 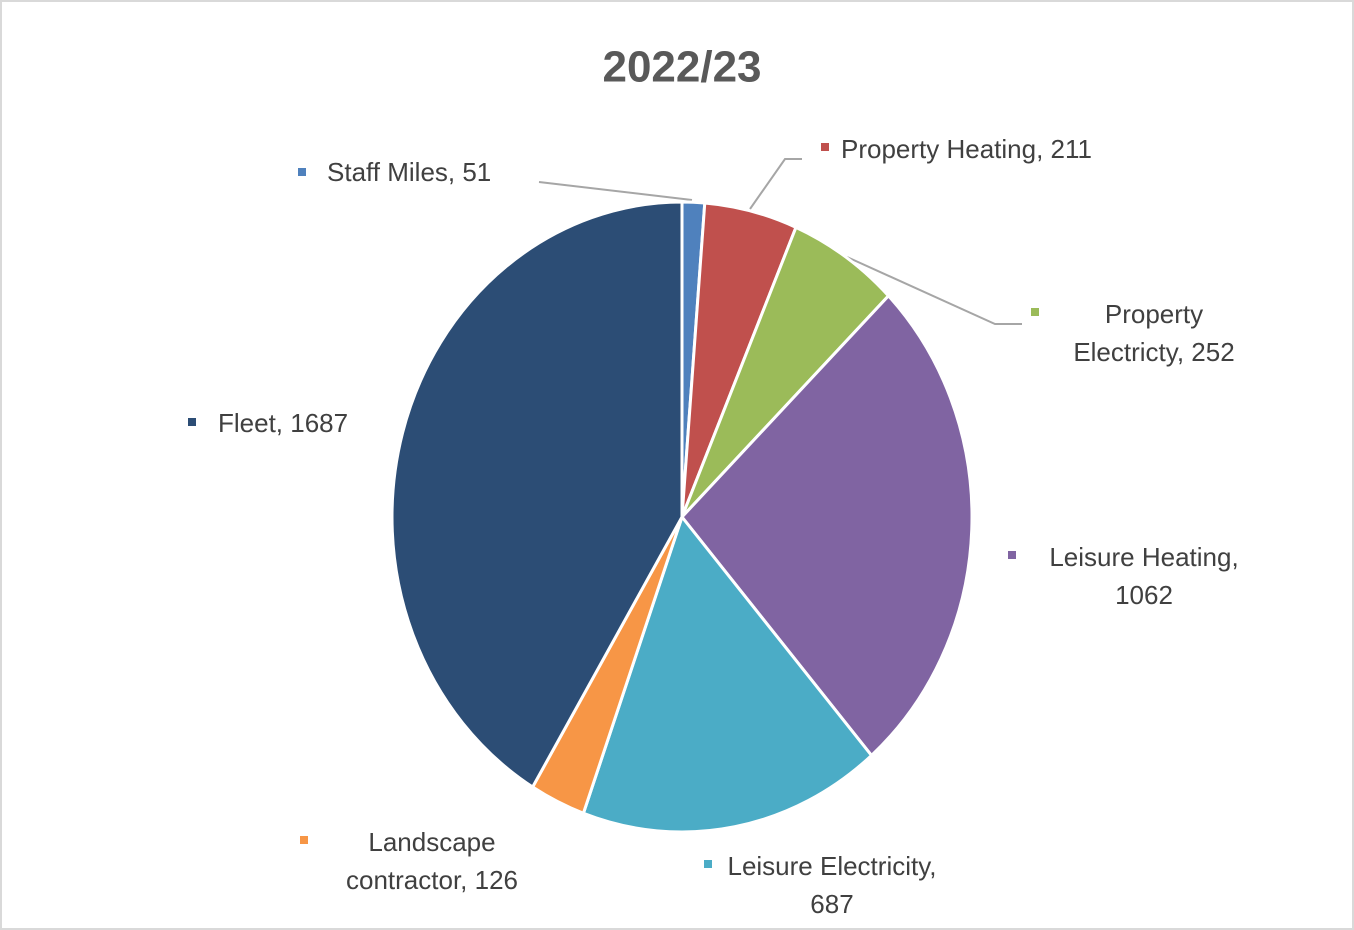 What do you see at coordinates (966, 149) in the screenshot?
I see `data-label: Property Heating, 211` at bounding box center [966, 149].